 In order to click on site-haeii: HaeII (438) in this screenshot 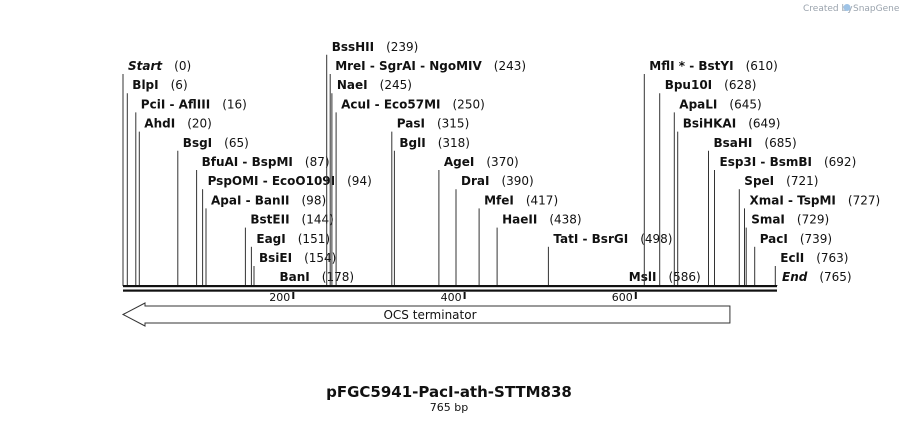, I will do `click(539, 249)`.